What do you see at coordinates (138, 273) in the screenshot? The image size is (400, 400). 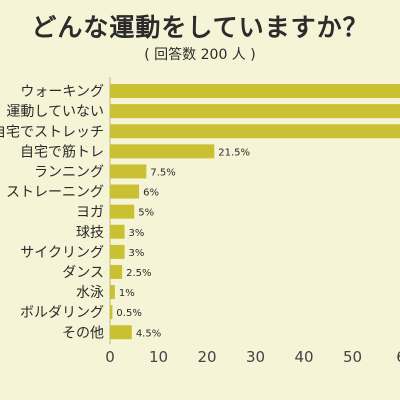 I see `value-label: 2.5%` at bounding box center [138, 273].